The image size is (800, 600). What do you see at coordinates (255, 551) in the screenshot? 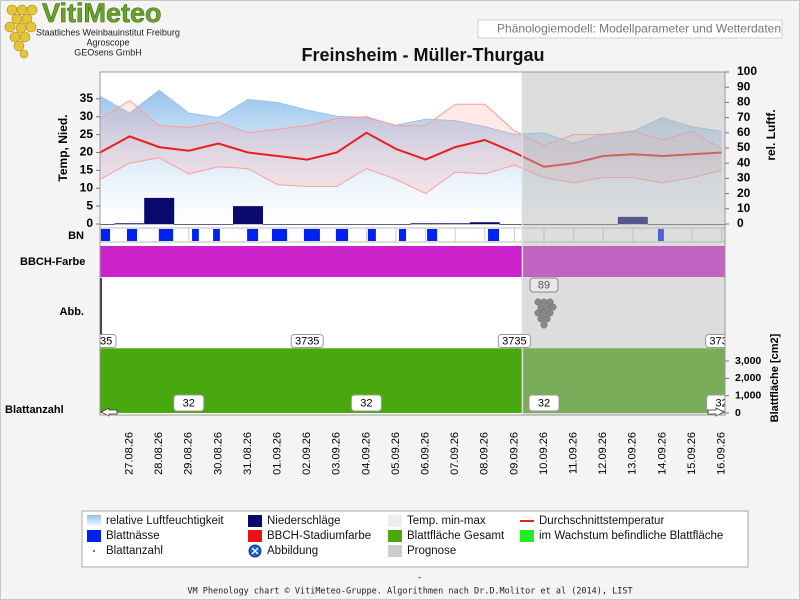
I see `legend-swatch-cross` at bounding box center [255, 551].